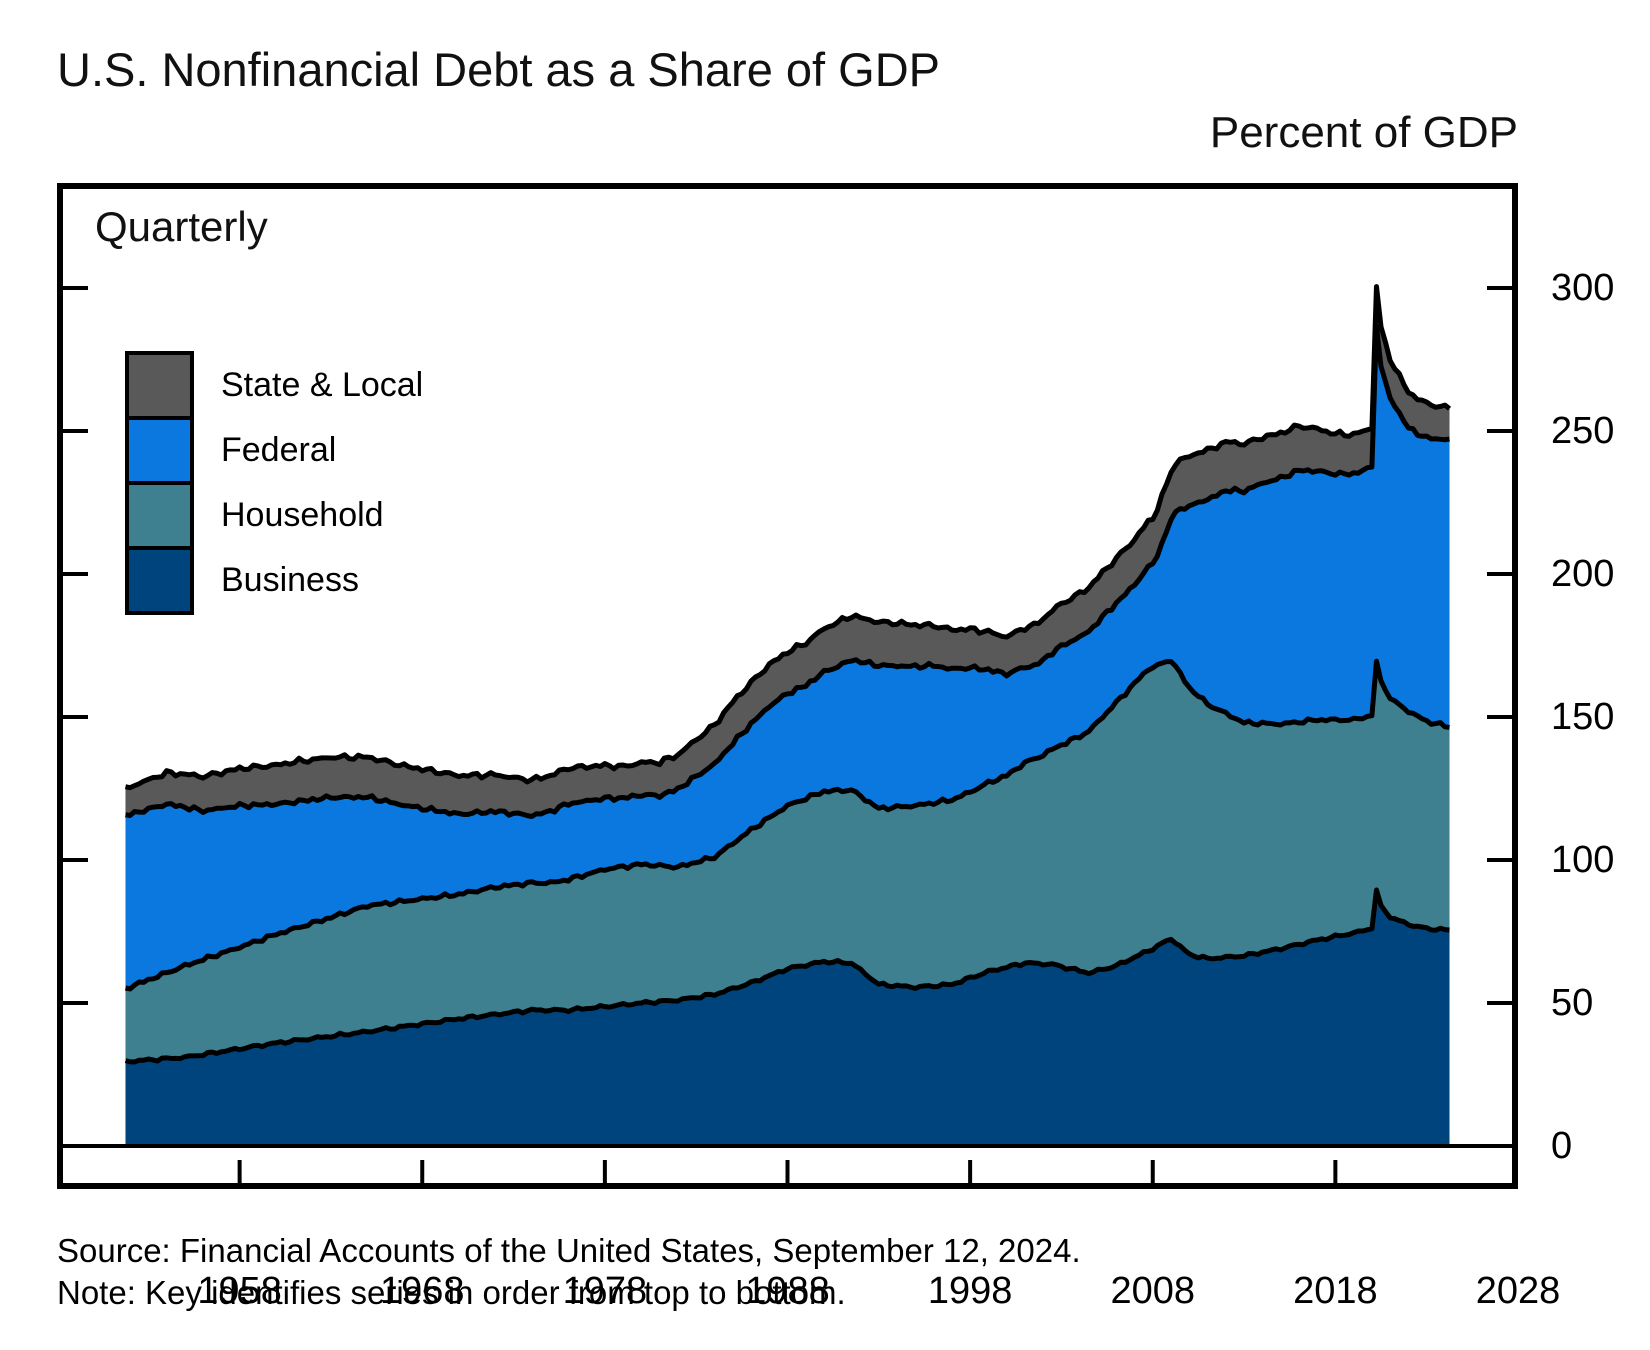 This screenshot has height=1350, width=1650. Describe the element at coordinates (159, 580) in the screenshot. I see `legend-swatch-business` at that location.